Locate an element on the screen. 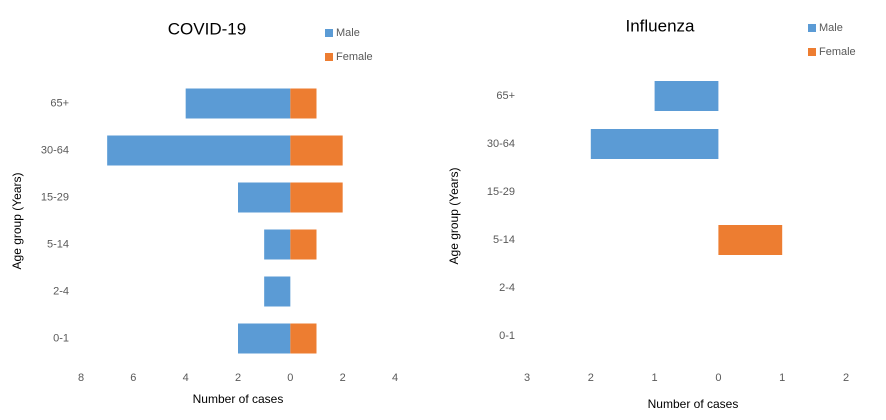 This screenshot has width=886, height=420. chart-title: Influenza is located at coordinates (661, 25).